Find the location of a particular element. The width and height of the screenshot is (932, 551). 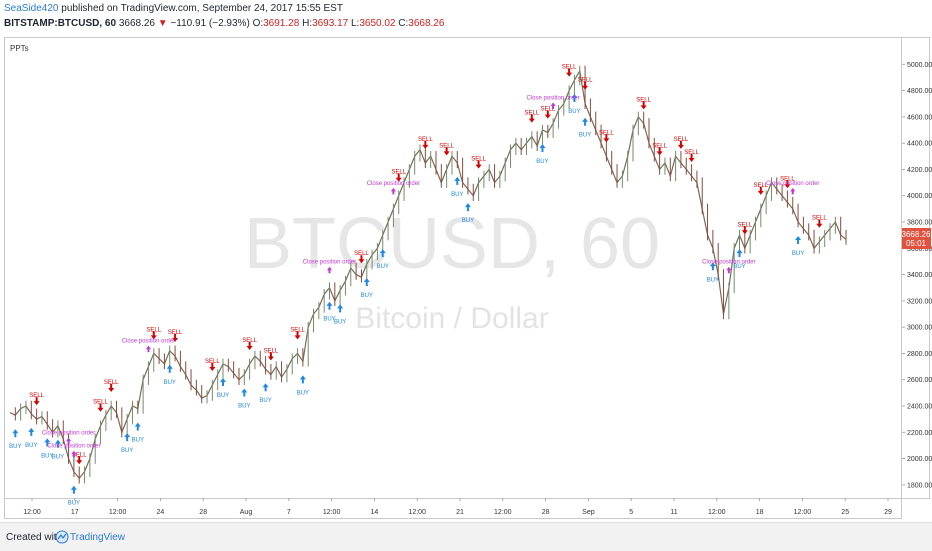

time-axis is located at coordinates (453, 509).